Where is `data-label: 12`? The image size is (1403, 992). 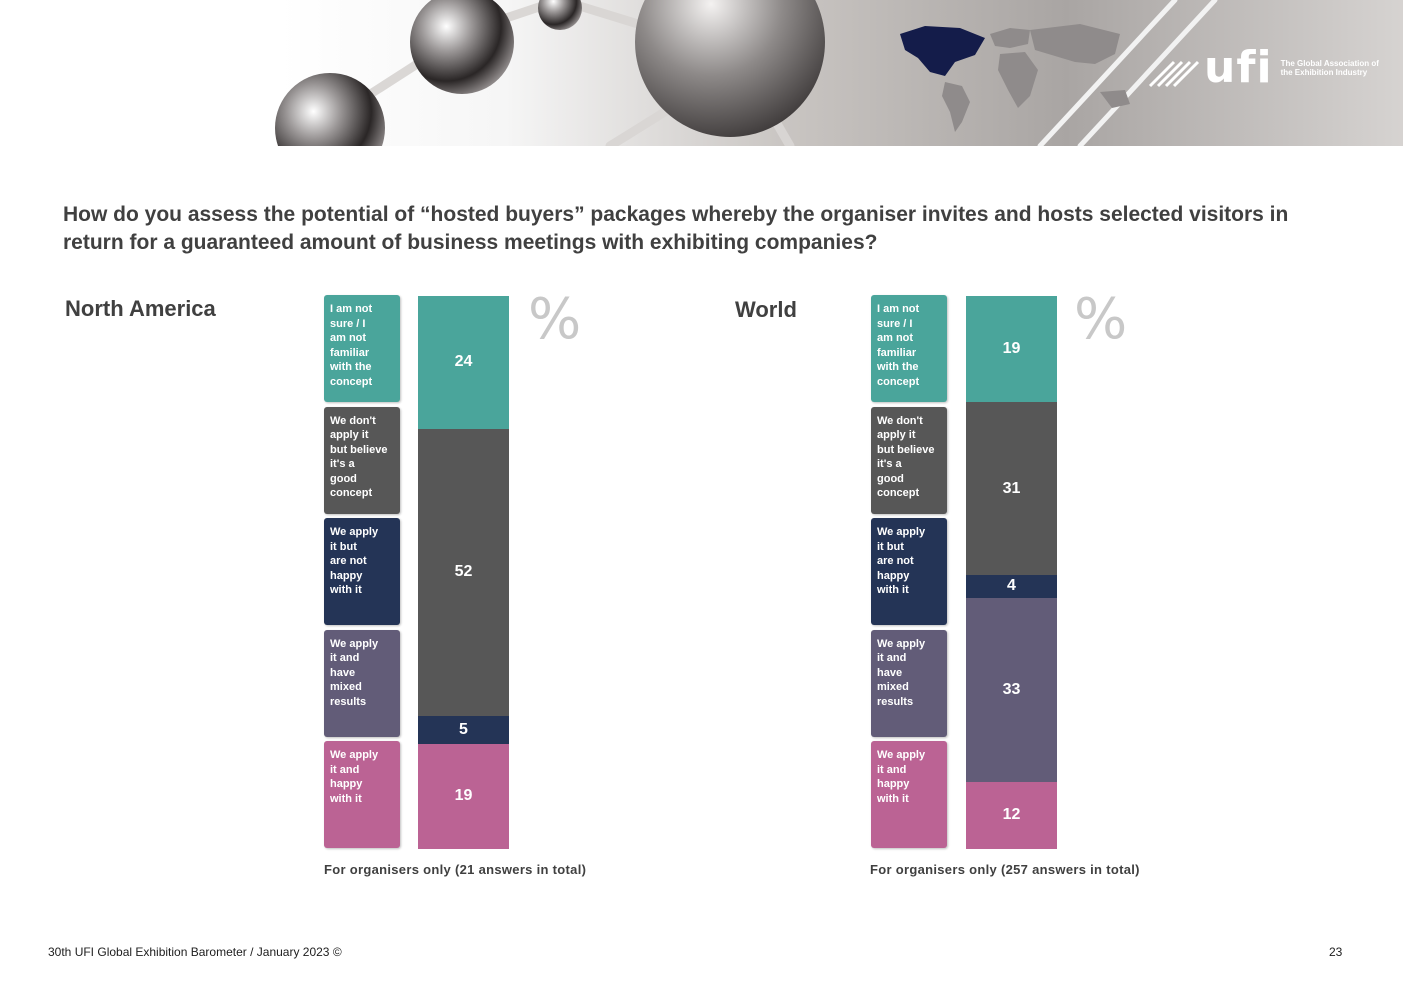 data-label: 12 is located at coordinates (1011, 815).